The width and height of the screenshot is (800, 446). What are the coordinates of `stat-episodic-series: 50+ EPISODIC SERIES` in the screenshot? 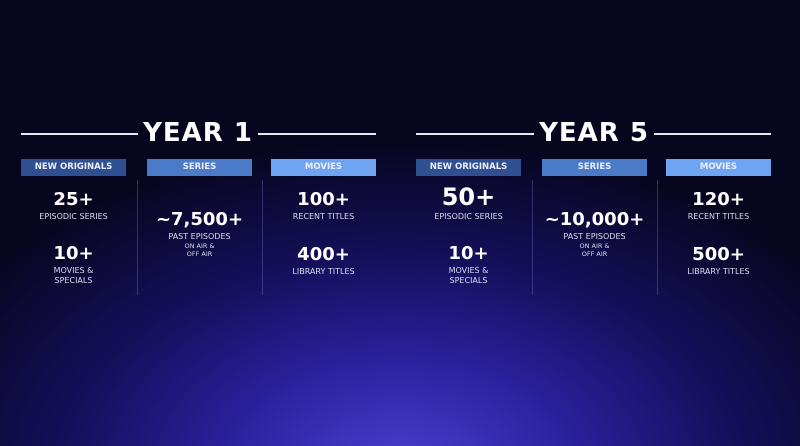 It's located at (468, 203).